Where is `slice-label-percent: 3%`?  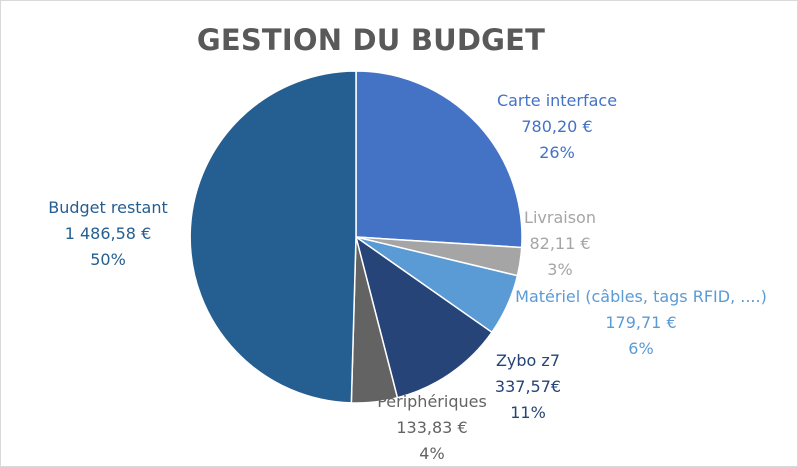
slice-label-percent: 3% is located at coordinates (560, 269).